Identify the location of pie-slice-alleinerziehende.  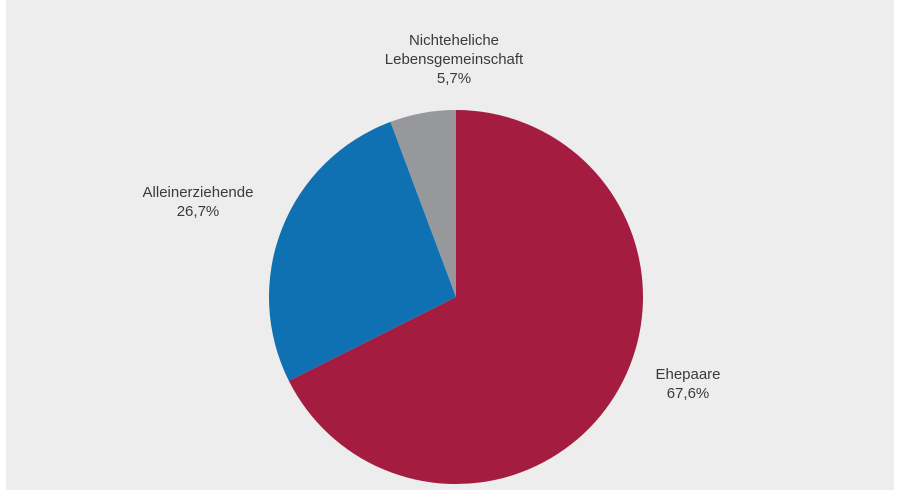
(362, 251).